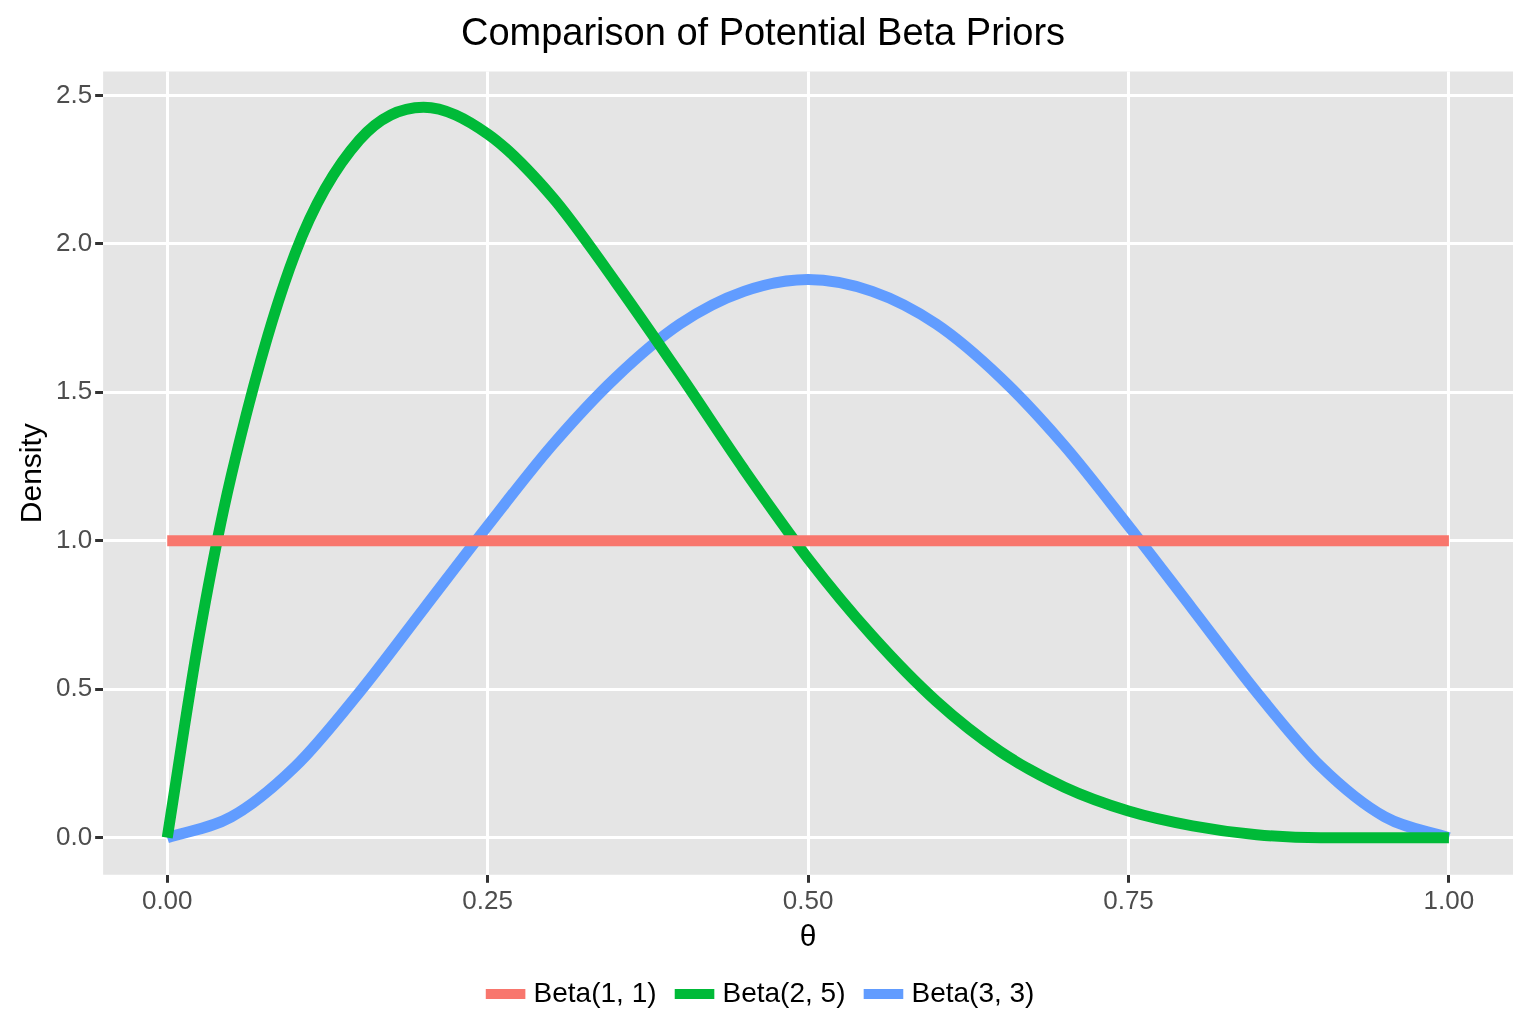 The width and height of the screenshot is (1531, 1028). I want to click on x-tick-label: 0.50, so click(808, 899).